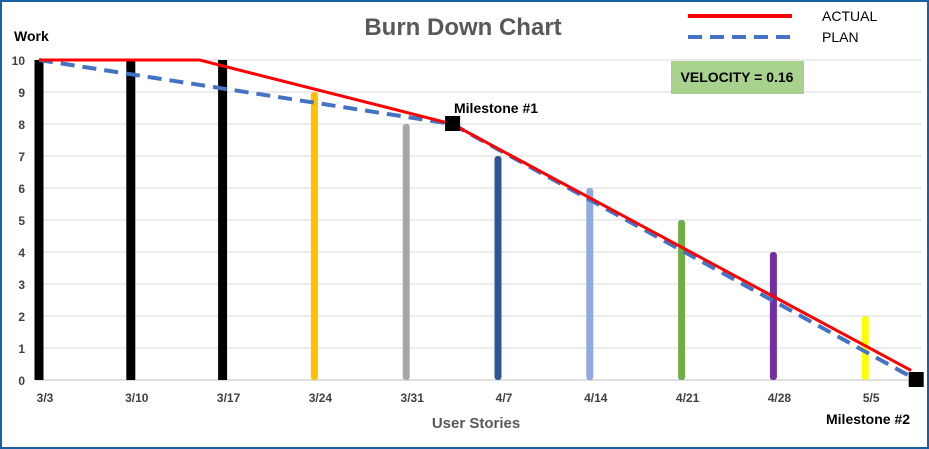  I want to click on y-tick-label: 2, so click(21, 317).